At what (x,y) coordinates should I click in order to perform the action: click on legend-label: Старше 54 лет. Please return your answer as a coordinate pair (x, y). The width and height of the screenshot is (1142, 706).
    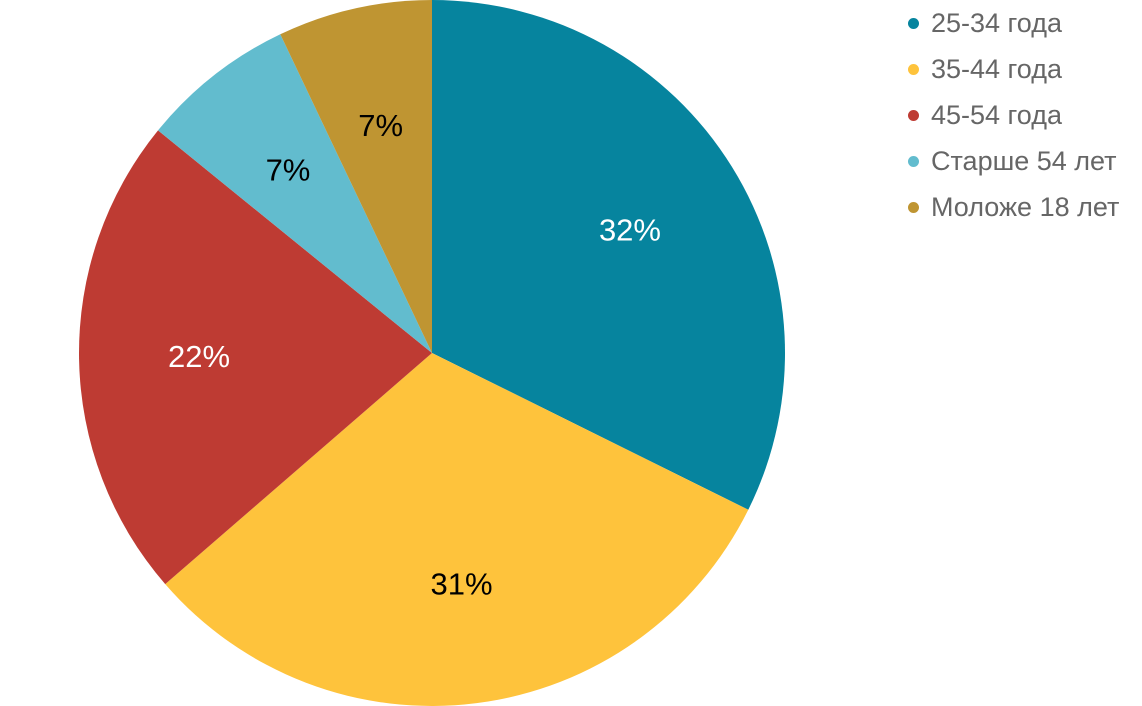
    Looking at the image, I should click on (1024, 160).